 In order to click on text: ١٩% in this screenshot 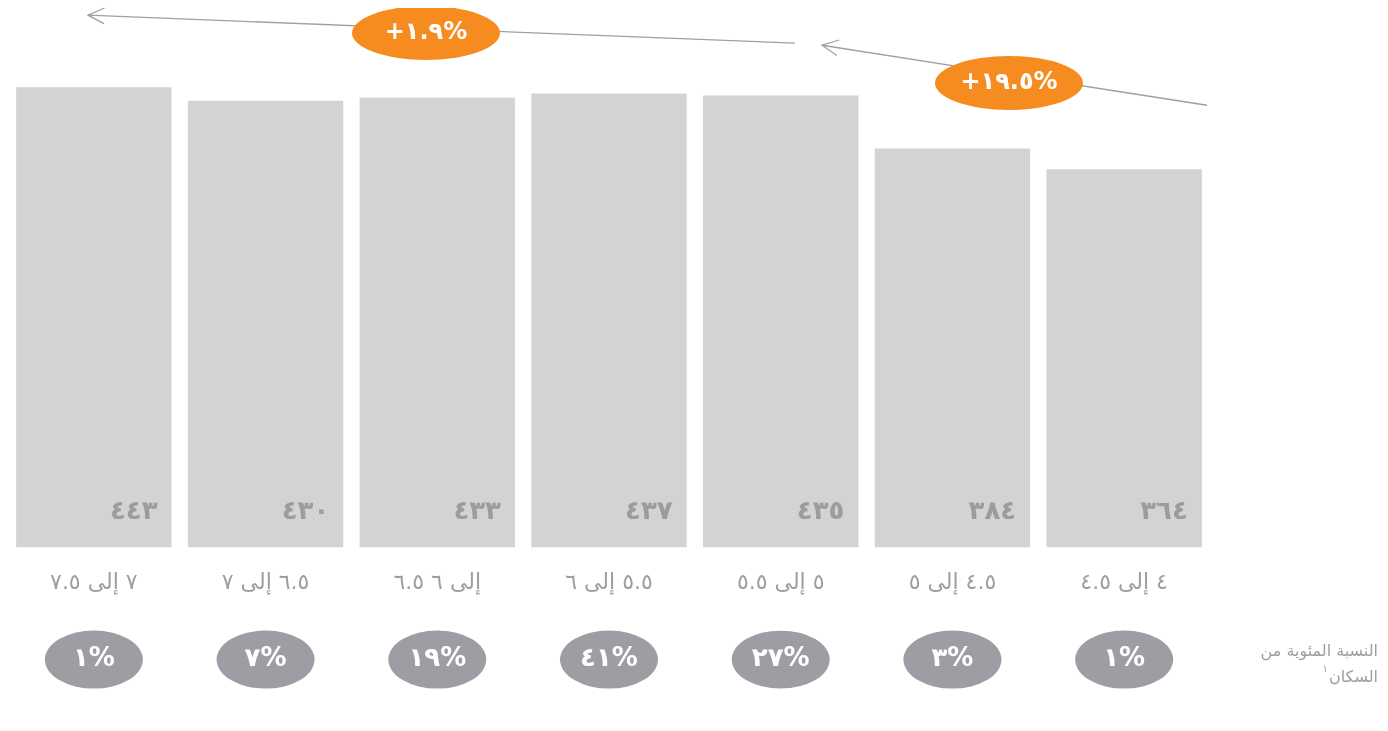, I will do `click(437, 657)`.